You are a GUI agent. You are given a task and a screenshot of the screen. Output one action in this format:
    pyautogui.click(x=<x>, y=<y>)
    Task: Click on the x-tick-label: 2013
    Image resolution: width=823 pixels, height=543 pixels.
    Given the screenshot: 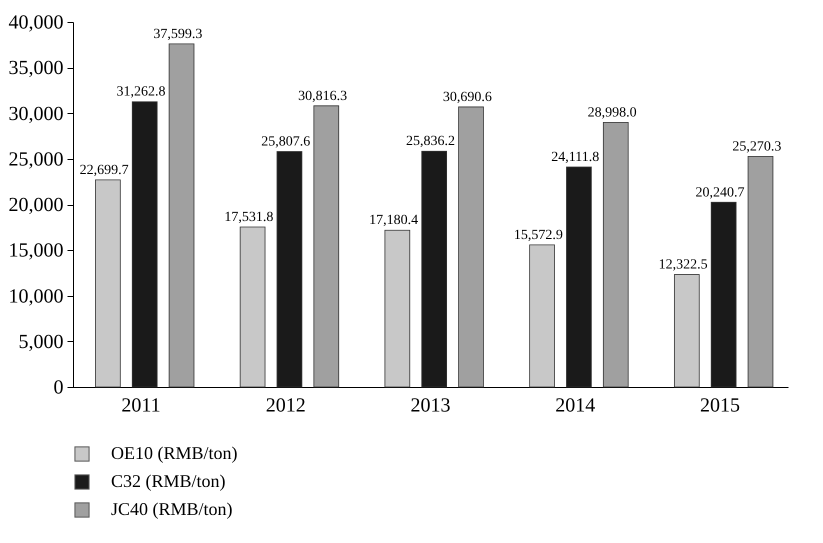 What is the action you would take?
    pyautogui.click(x=430, y=405)
    